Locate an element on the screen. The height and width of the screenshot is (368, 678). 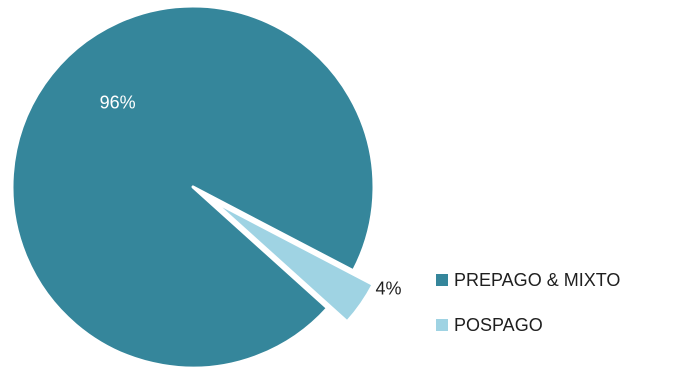
data-label-pospago: 4% is located at coordinates (389, 288).